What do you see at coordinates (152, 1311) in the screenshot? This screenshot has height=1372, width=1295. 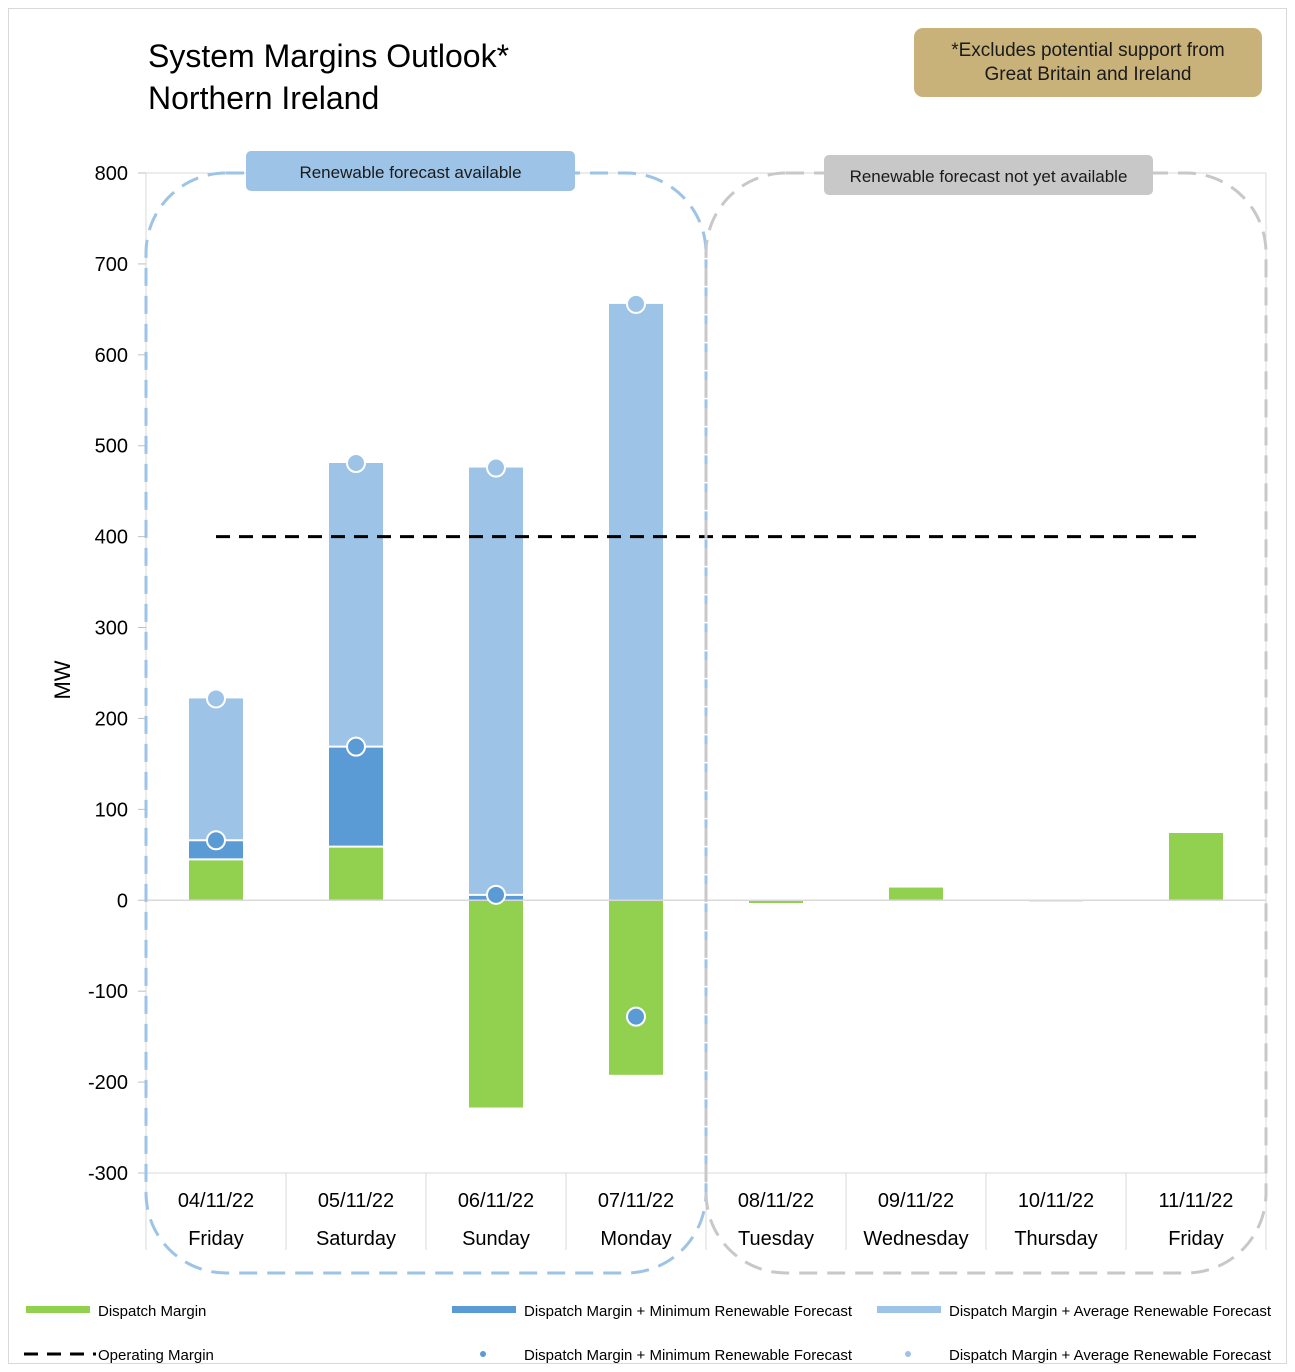 I see `legend-label: Dispatch Margin` at bounding box center [152, 1311].